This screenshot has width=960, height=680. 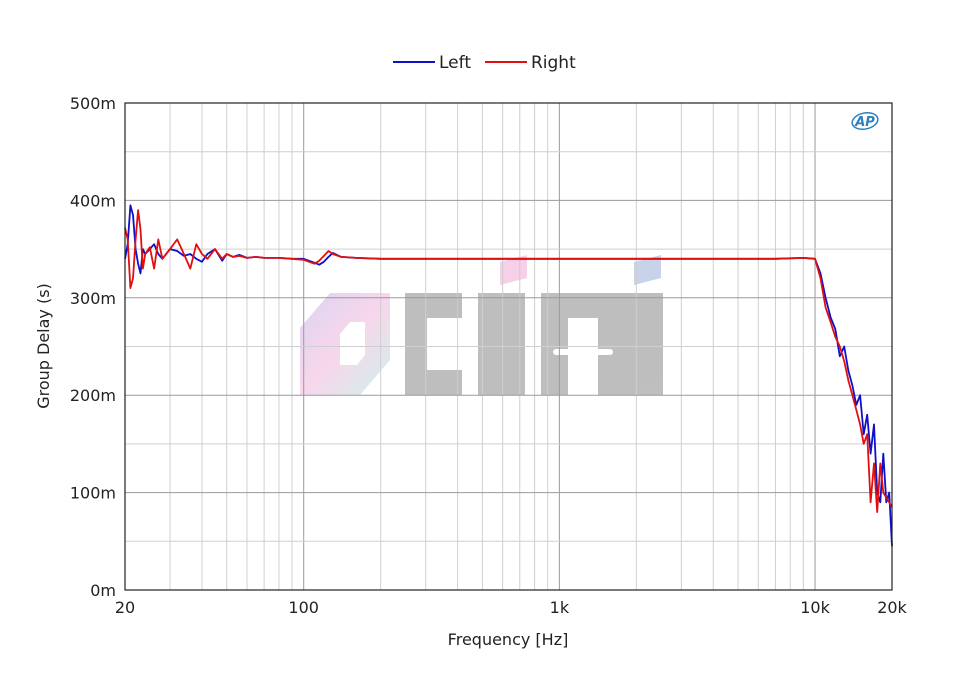 I want to click on x-tick-label: 100, so click(x=303, y=607).